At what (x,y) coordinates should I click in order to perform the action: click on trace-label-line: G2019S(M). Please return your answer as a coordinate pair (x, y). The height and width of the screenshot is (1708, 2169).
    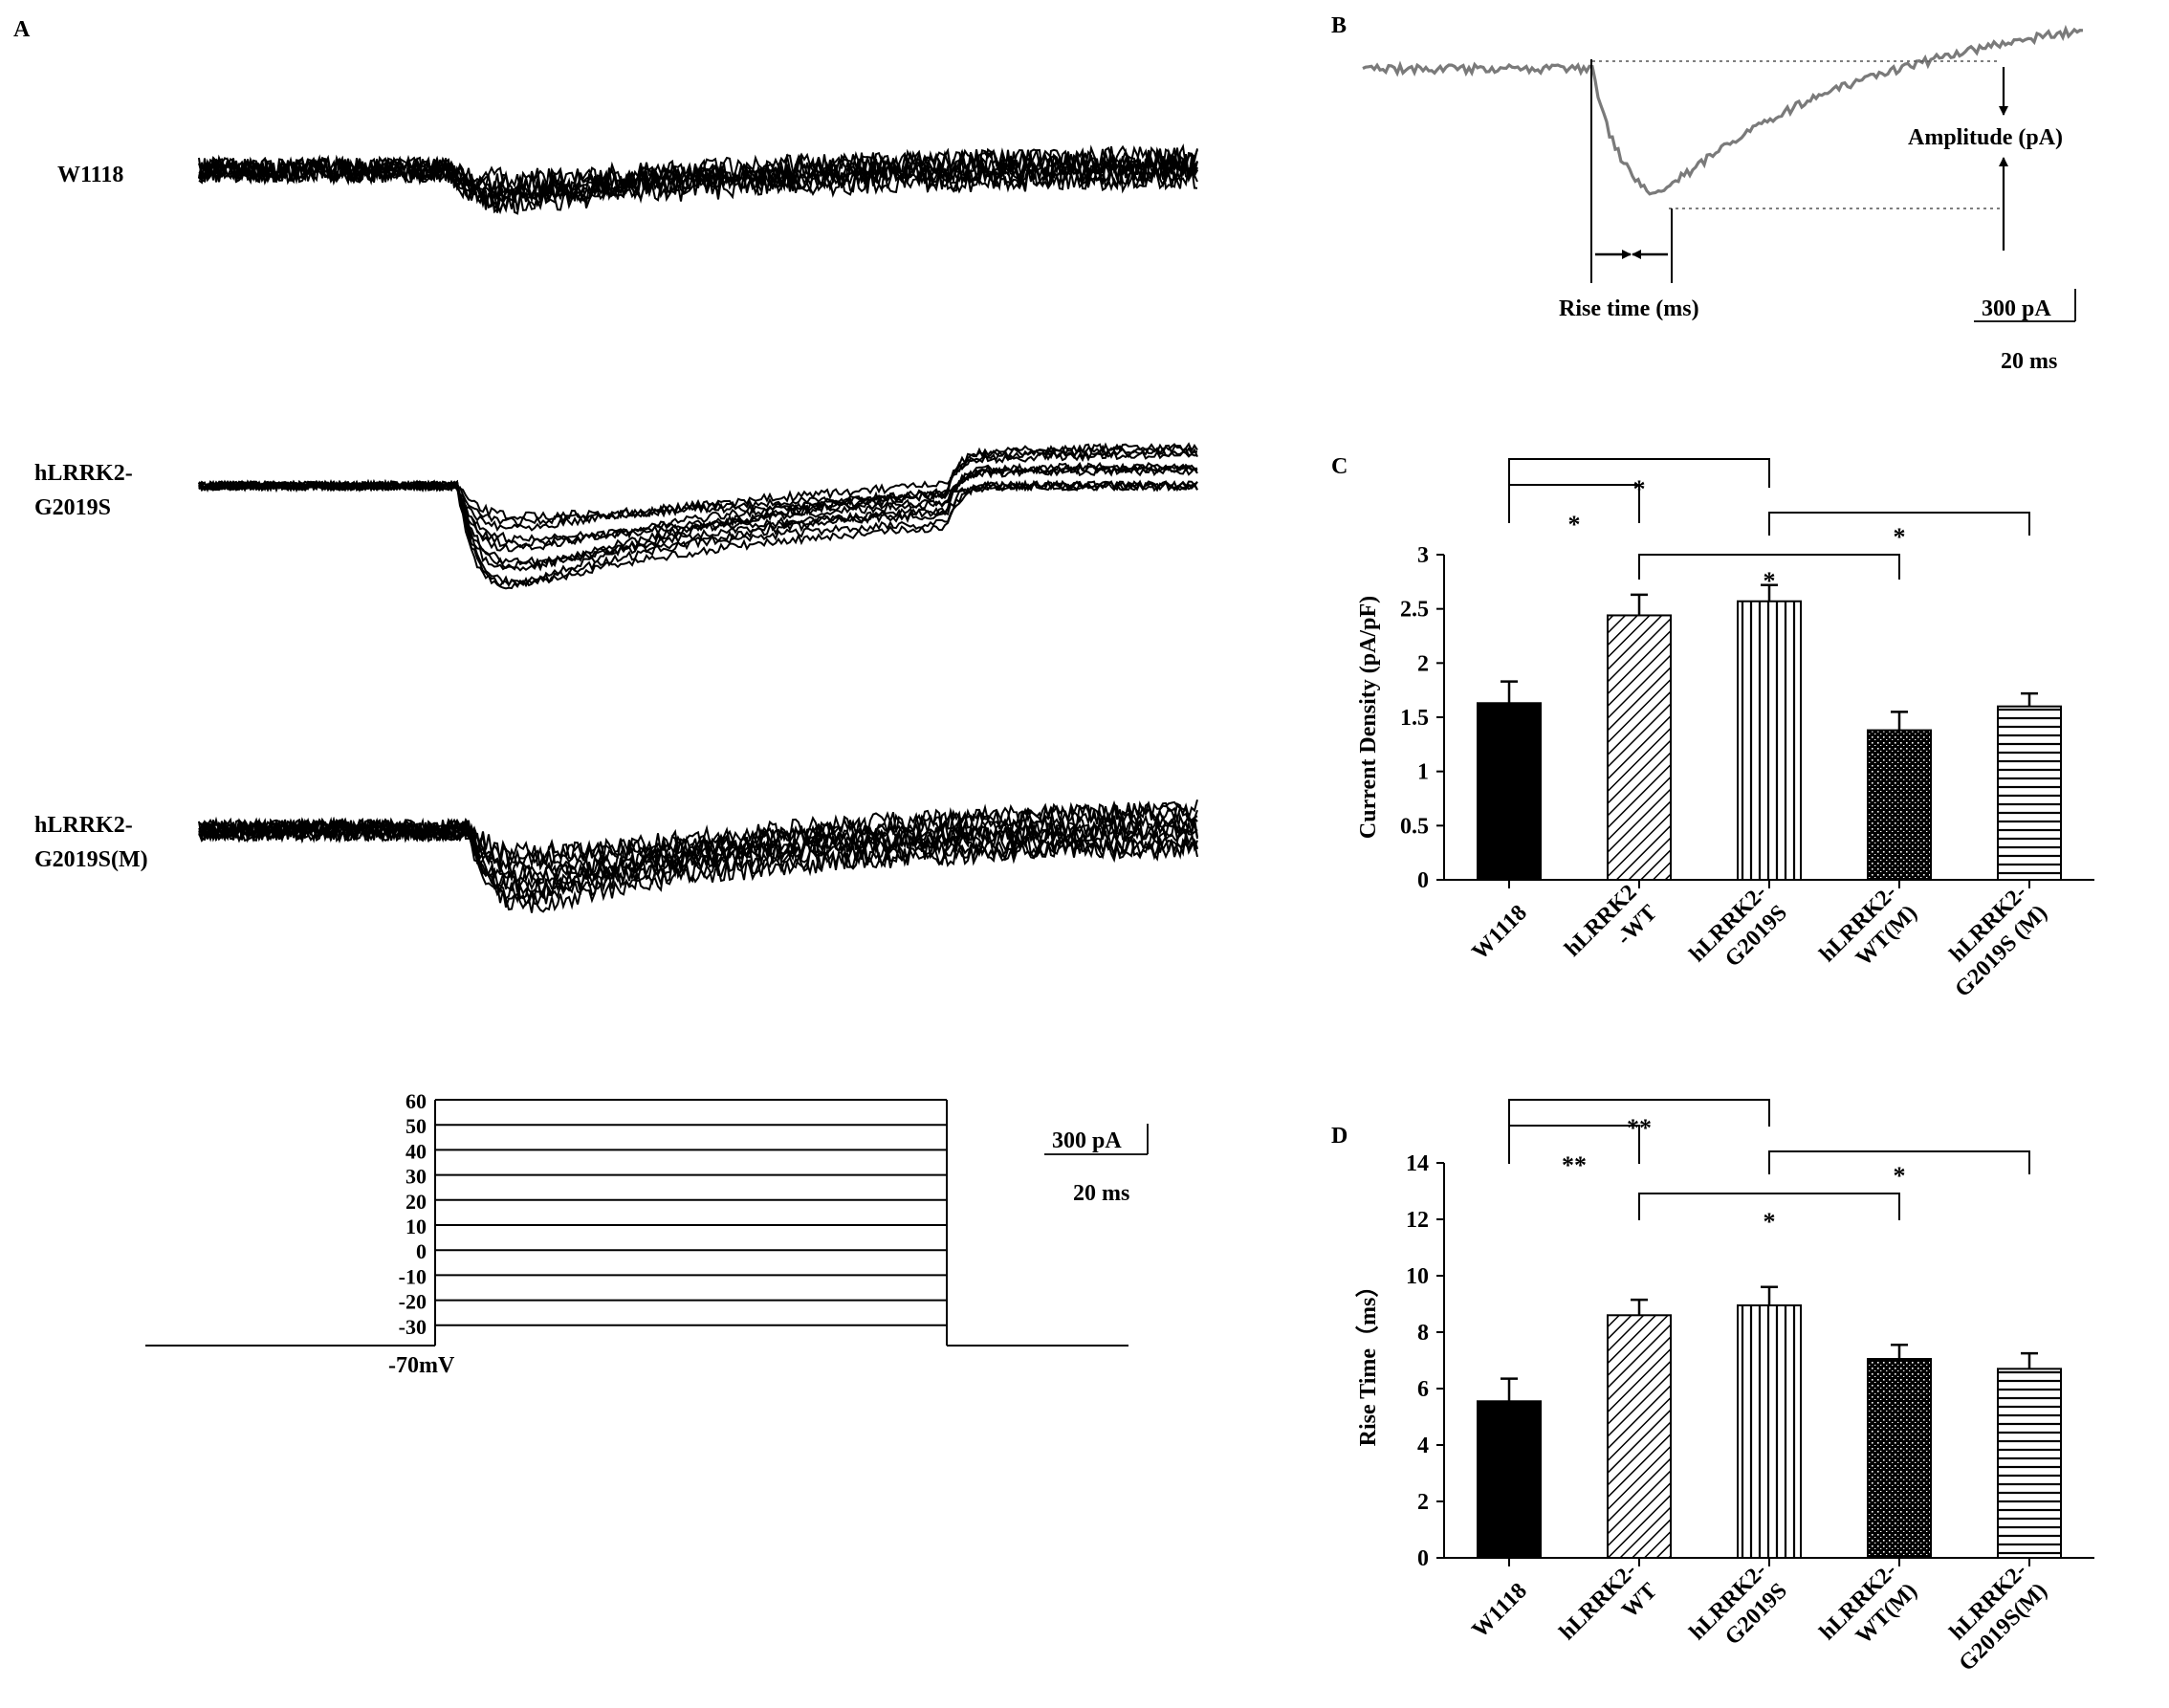
    Looking at the image, I should click on (91, 859).